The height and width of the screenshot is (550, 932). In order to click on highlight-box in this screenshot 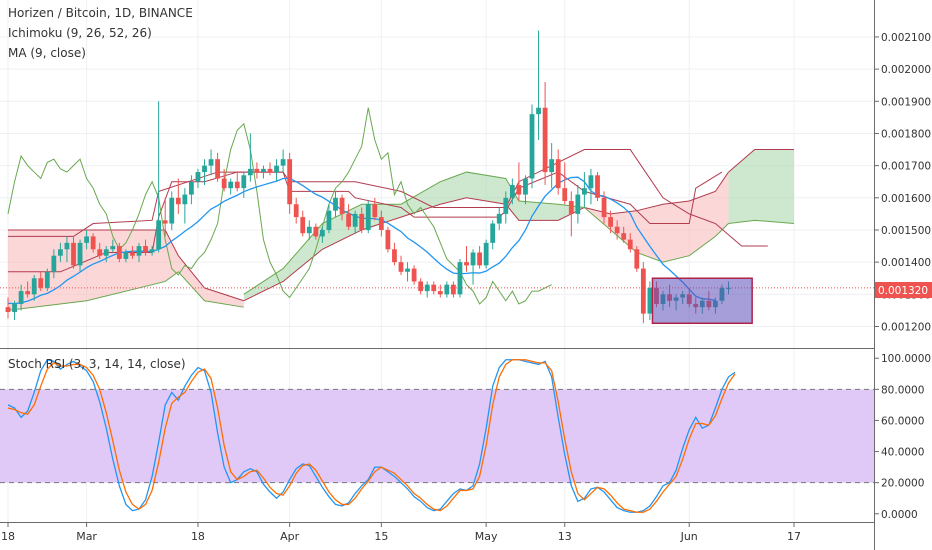, I will do `click(702, 301)`.